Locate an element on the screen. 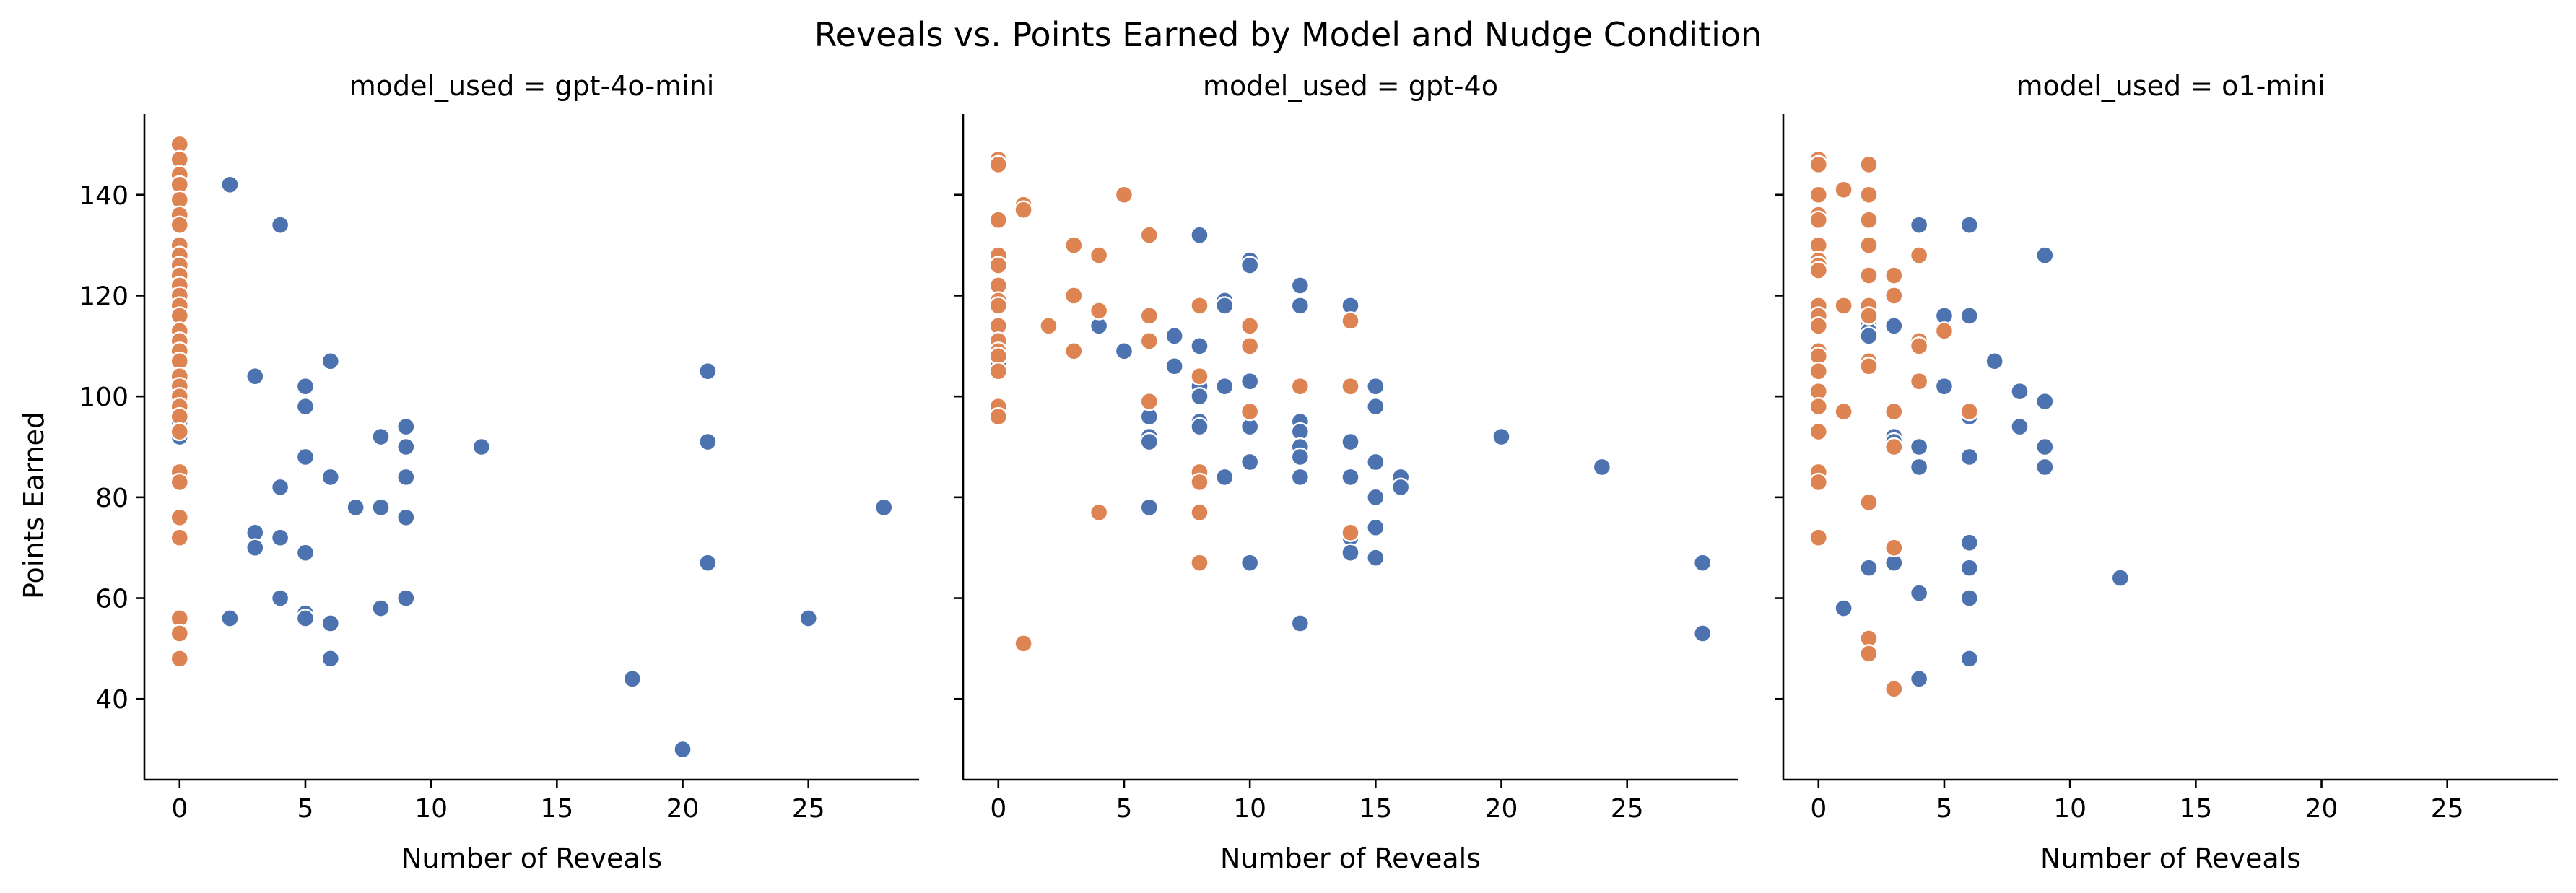 The width and height of the screenshot is (2576, 893). y-tick-label: 60 is located at coordinates (112, 599).